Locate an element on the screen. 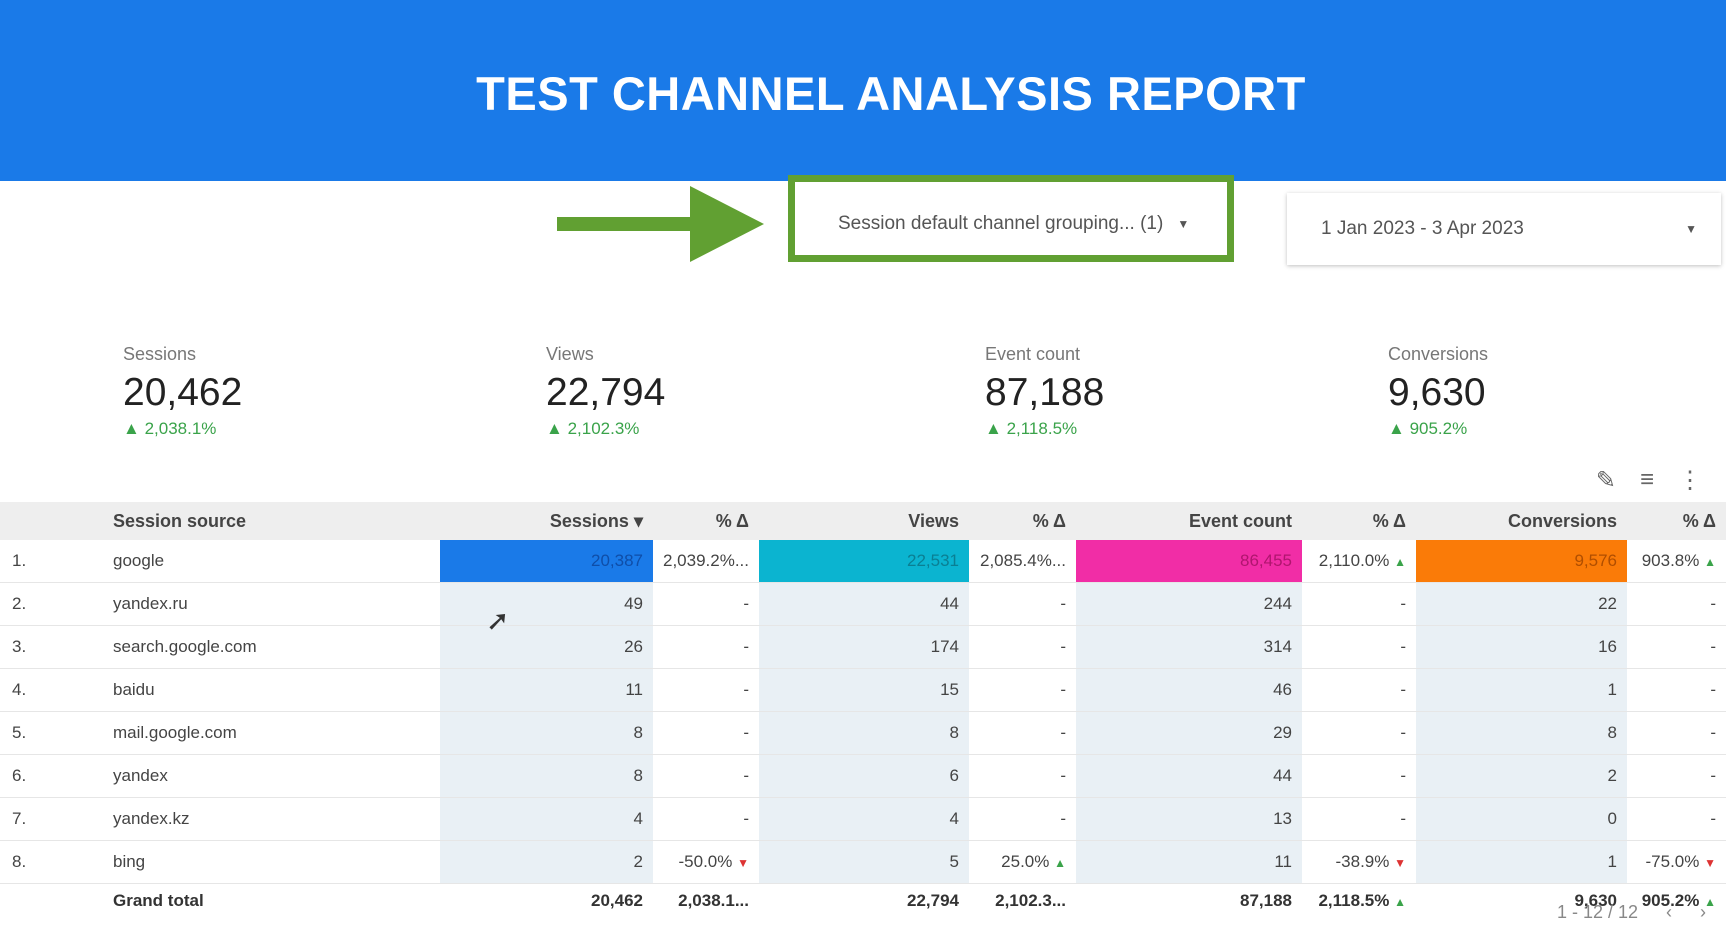 This screenshot has height=936, width=1726. report-title: TEST CHANNEL ANALYSIS REPORT is located at coordinates (891, 93).